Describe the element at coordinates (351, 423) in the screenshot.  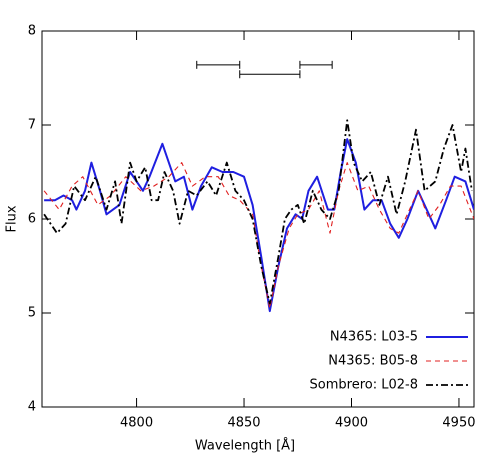
I see `x-tick-label: 4900` at that location.